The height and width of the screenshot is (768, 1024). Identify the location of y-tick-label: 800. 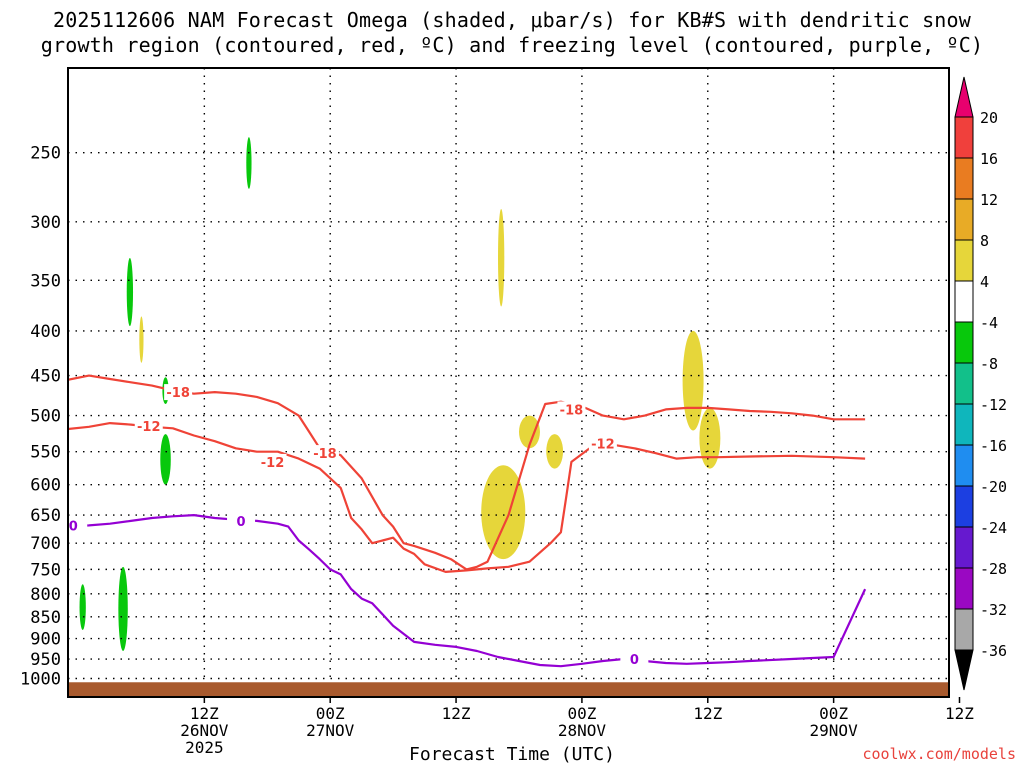
(45, 595).